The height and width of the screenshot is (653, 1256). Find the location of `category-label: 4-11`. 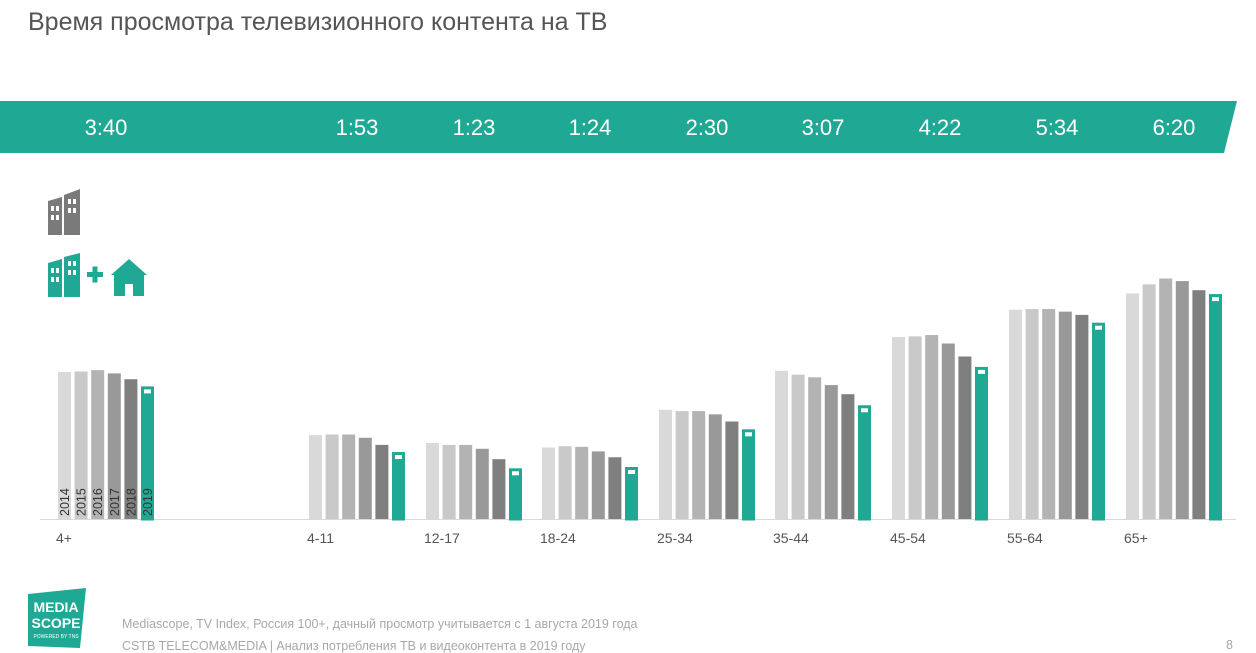

category-label: 4-11 is located at coordinates (320, 538).